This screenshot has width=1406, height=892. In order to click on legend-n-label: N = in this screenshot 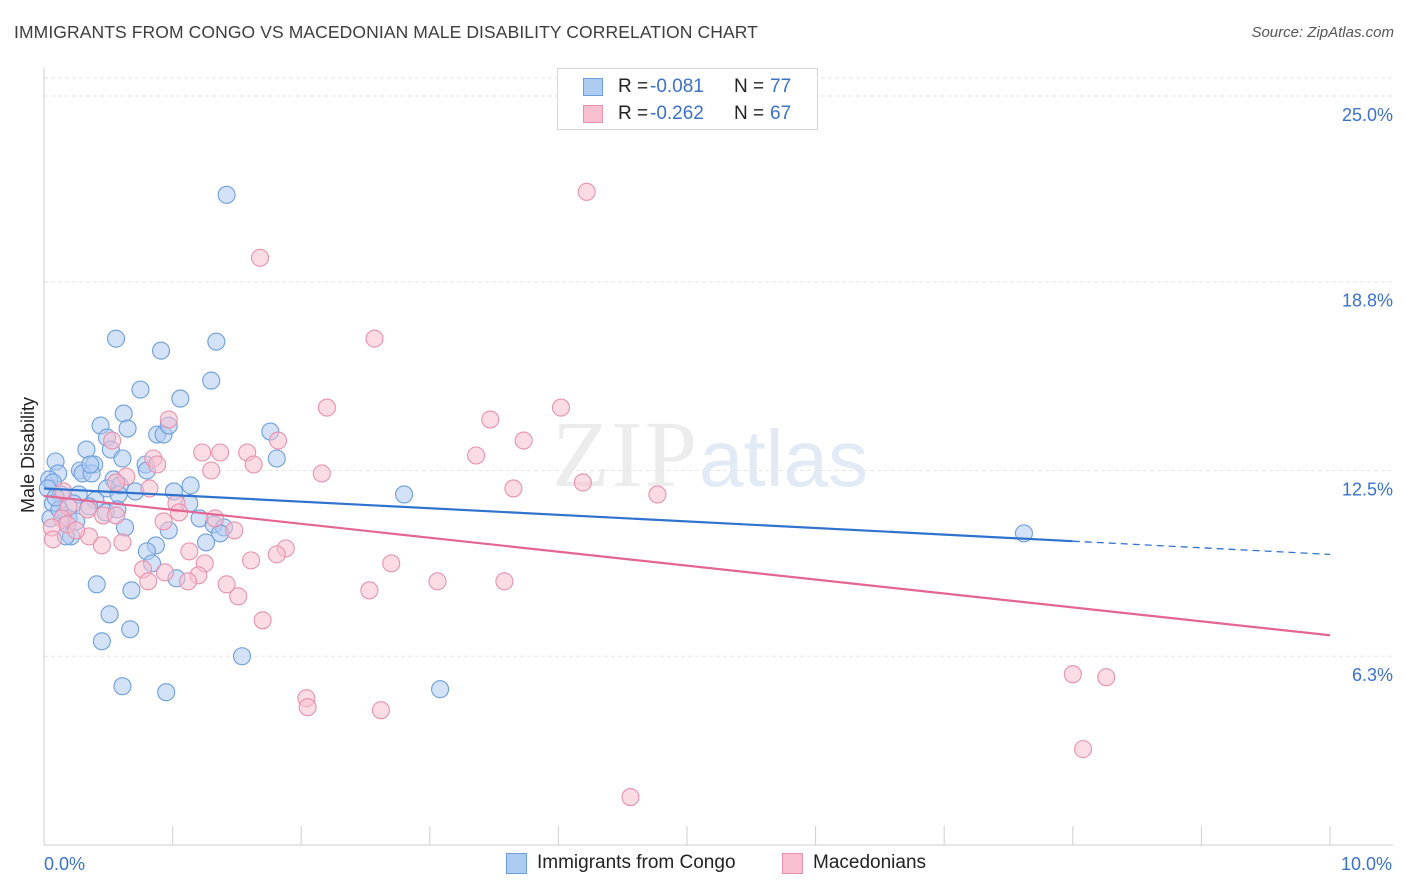, I will do `click(749, 113)`.